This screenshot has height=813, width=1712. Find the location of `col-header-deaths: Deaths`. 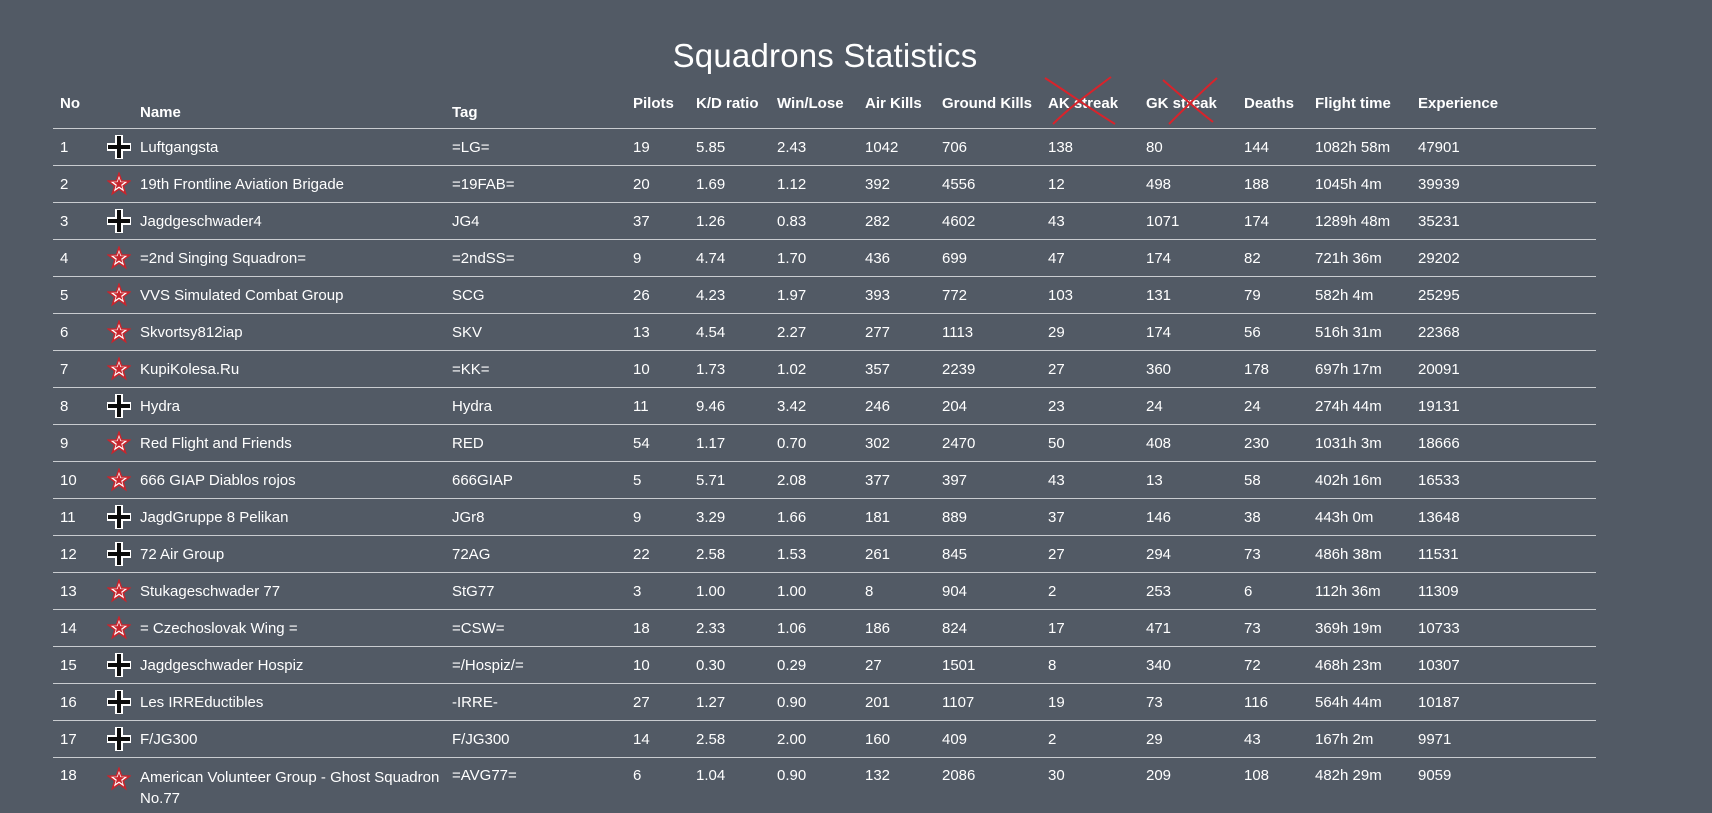

col-header-deaths: Deaths is located at coordinates (1272, 107).